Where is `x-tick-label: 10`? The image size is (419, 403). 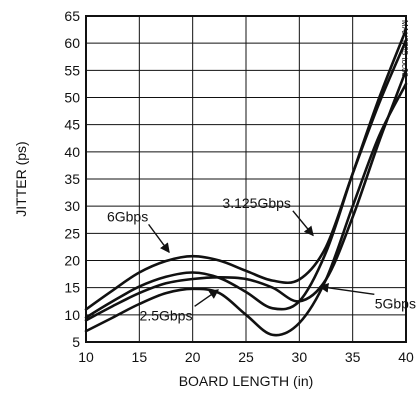 x-tick-label: 10 is located at coordinates (86, 357).